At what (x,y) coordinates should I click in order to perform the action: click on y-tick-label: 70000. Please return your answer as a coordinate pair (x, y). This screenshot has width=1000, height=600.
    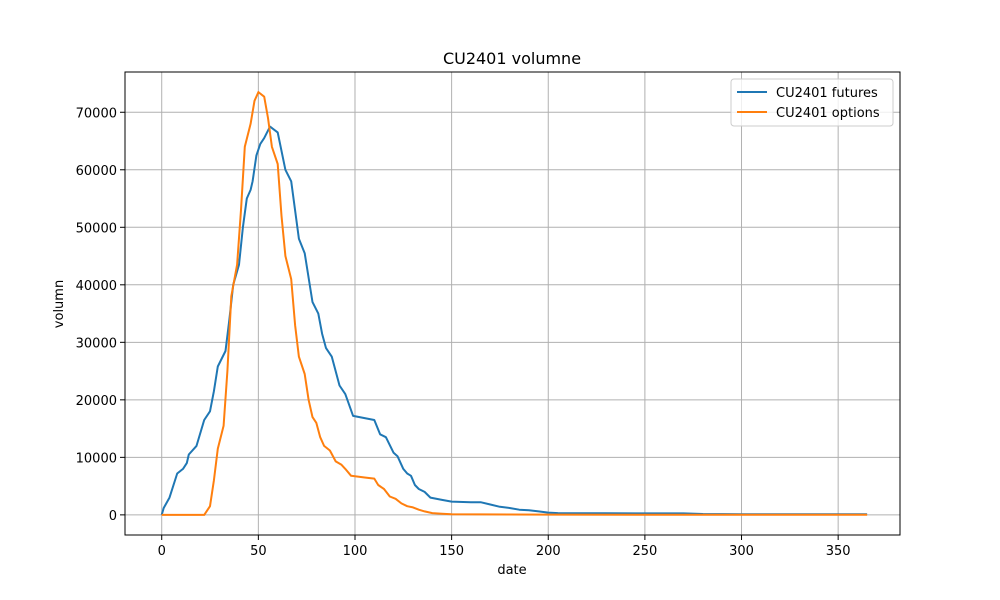
    Looking at the image, I should click on (96, 113).